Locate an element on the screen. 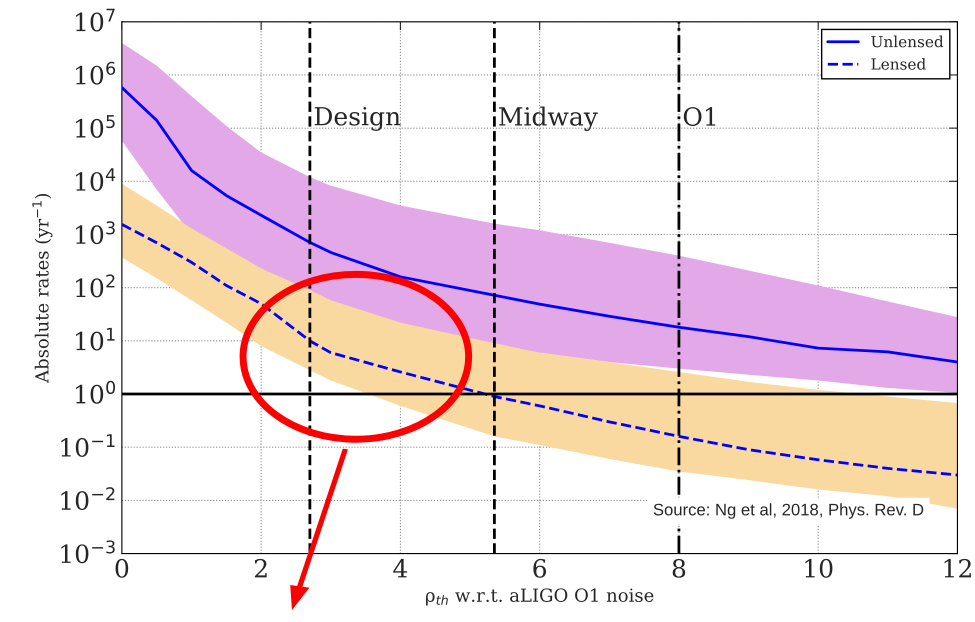 This screenshot has height=622, width=975. ref-line-label: O1 is located at coordinates (700, 116).